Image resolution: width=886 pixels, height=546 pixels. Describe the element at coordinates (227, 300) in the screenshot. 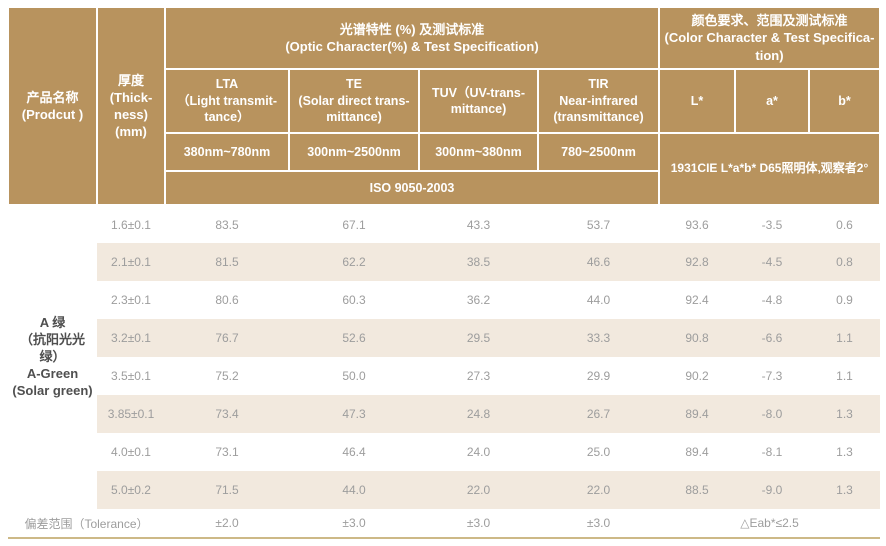

I see `data-value: 80.6` at that location.